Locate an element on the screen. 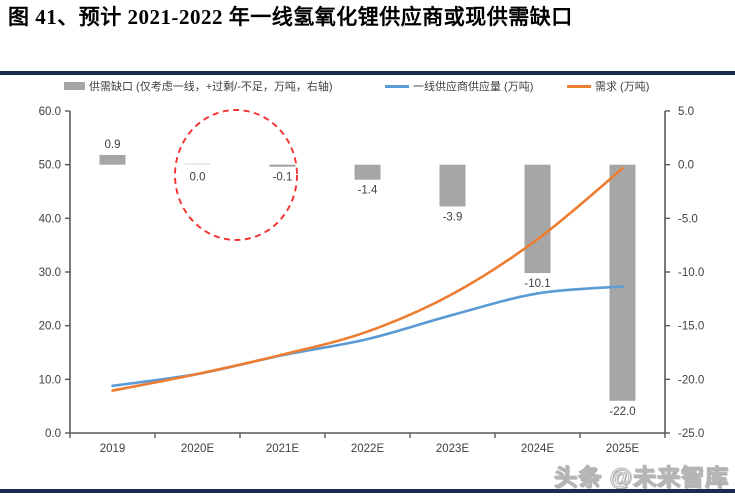 Image resolution: width=735 pixels, height=498 pixels. x-axis-label: 2020E is located at coordinates (198, 449).